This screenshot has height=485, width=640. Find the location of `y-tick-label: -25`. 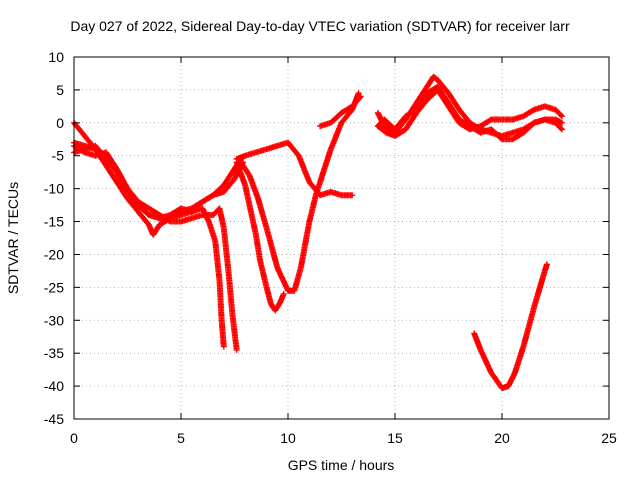

y-tick-label: -25 is located at coordinates (54, 287).